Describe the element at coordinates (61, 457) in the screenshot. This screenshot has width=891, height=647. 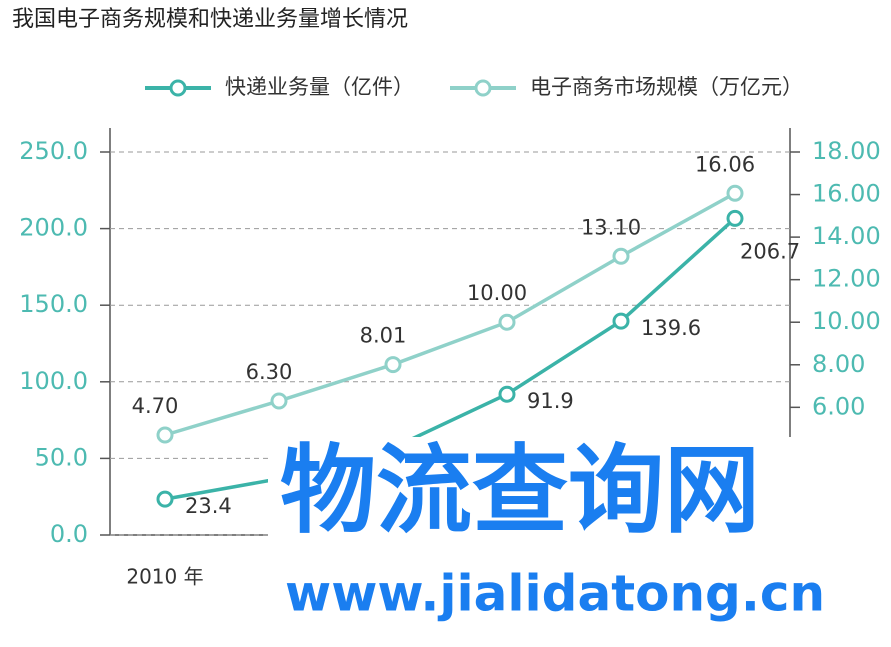
I see `y-tick-label: 50.0` at that location.